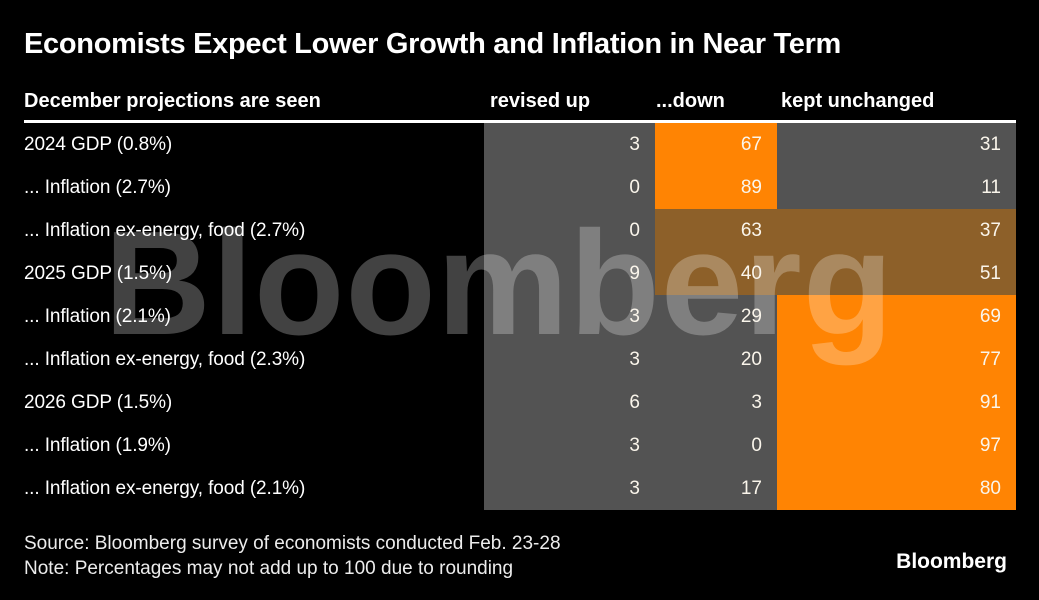  Describe the element at coordinates (716, 187) in the screenshot. I see `revised-down-cell: 89` at that location.